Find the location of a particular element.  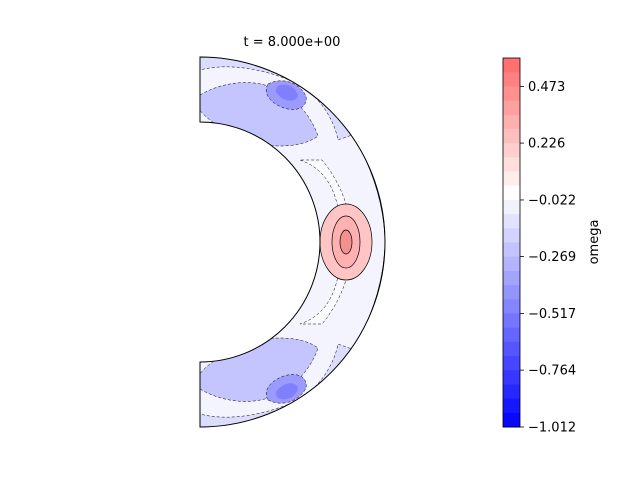

colorbar-tick-label: −1.012 is located at coordinates (552, 428).